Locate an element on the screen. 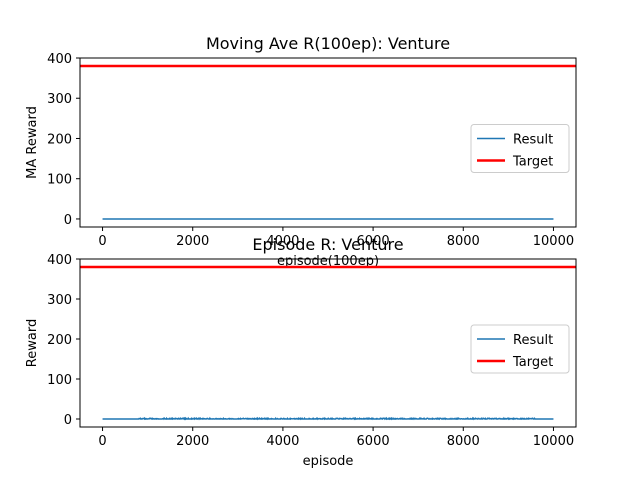  y-axis-label: Reward is located at coordinates (32, 343).